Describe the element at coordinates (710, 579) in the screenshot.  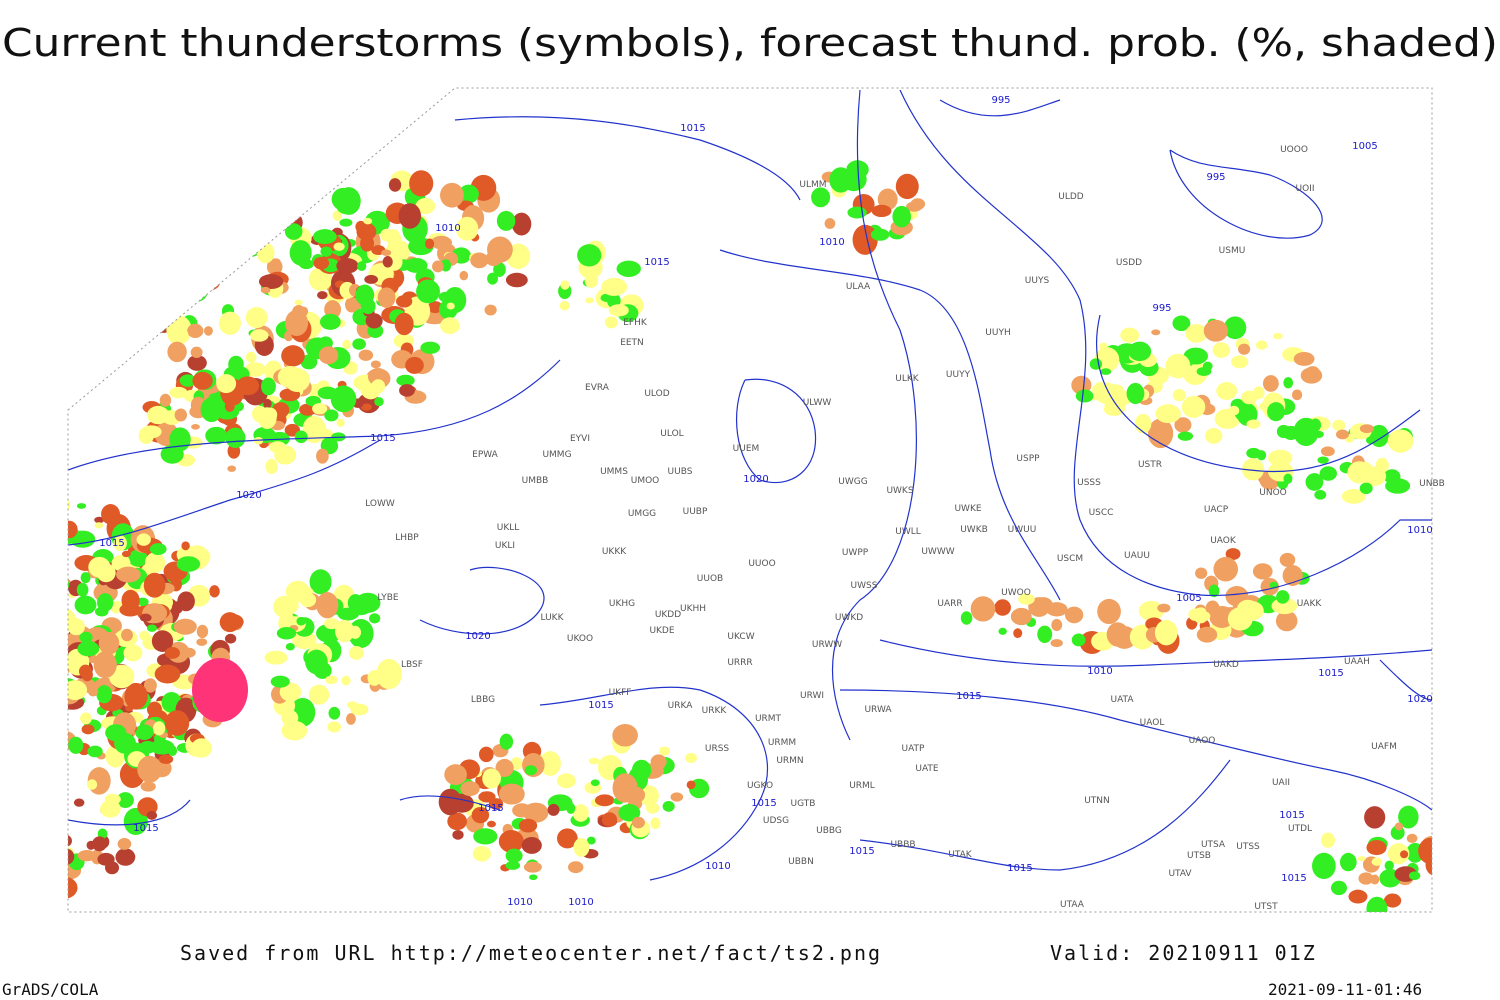
I see `station-label: UUOB` at that location.